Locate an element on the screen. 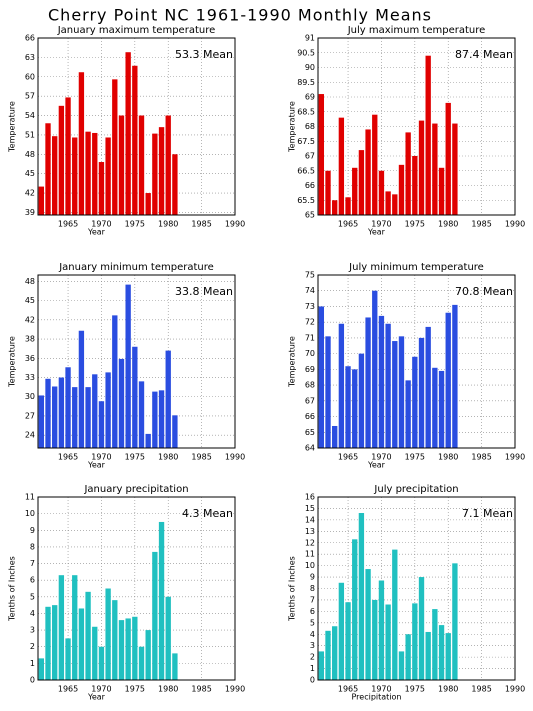 This screenshot has height=711, width=533. panel-title: July minimum temperature is located at coordinates (416, 267).